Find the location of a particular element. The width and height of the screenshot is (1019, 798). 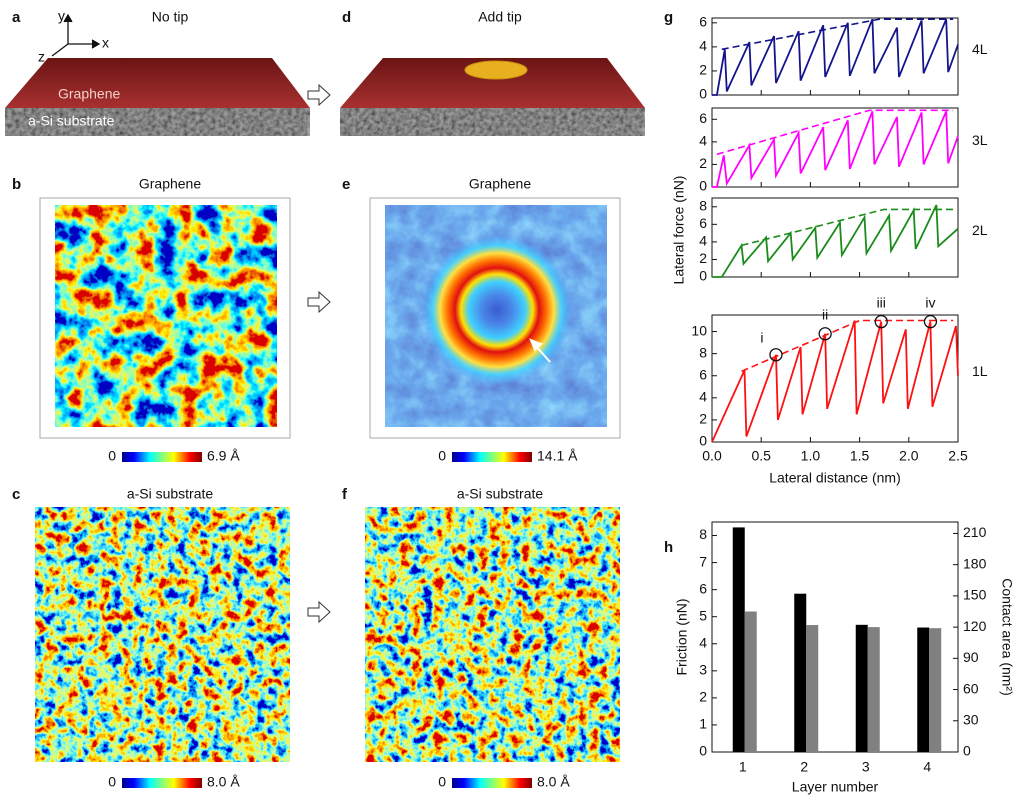

panel-letter: a is located at coordinates (16, 17).